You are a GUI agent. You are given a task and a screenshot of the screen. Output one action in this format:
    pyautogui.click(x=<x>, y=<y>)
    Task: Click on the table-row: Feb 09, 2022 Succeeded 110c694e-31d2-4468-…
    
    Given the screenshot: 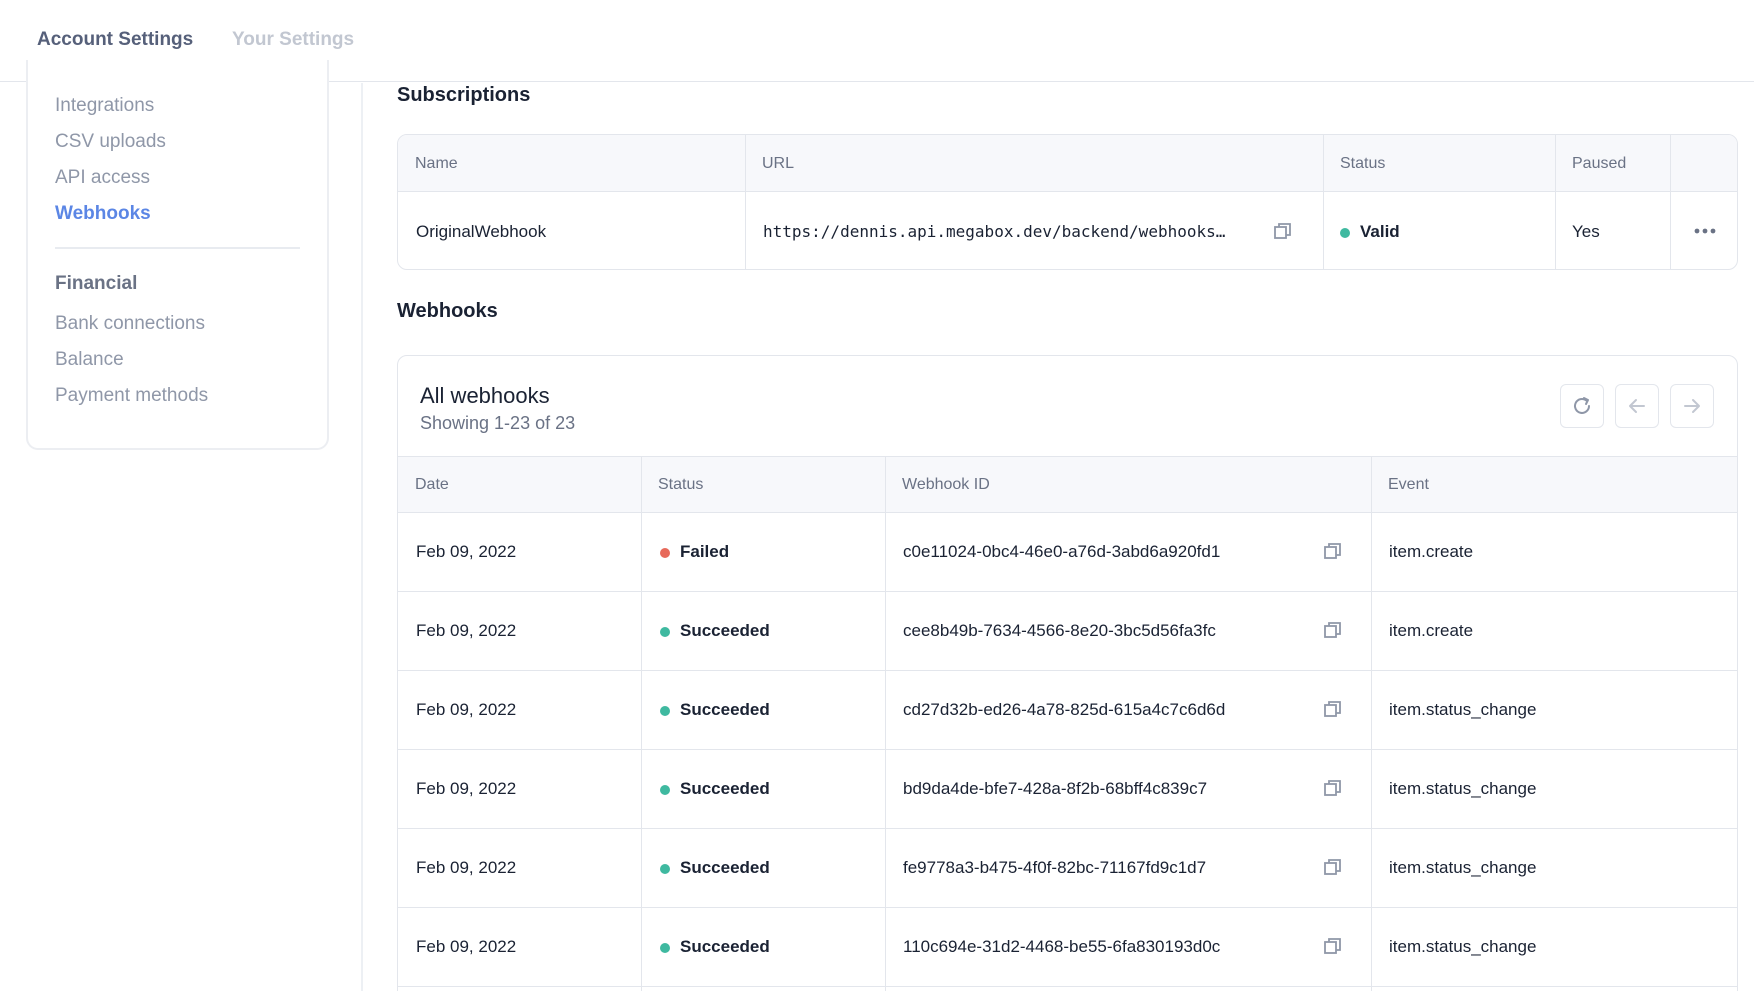 What is the action you would take?
    pyautogui.click(x=1067, y=947)
    